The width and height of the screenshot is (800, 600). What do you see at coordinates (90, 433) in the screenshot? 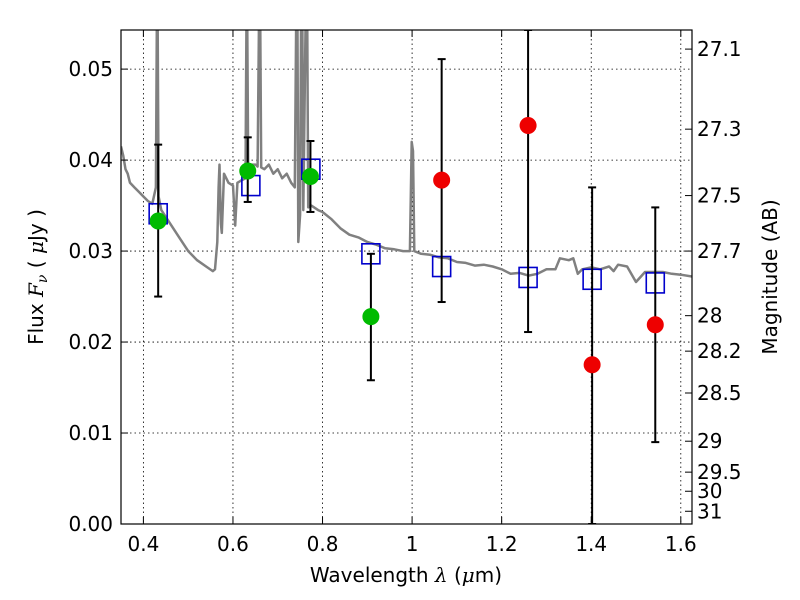
I see `y-tick-label: 0.01` at bounding box center [90, 433].